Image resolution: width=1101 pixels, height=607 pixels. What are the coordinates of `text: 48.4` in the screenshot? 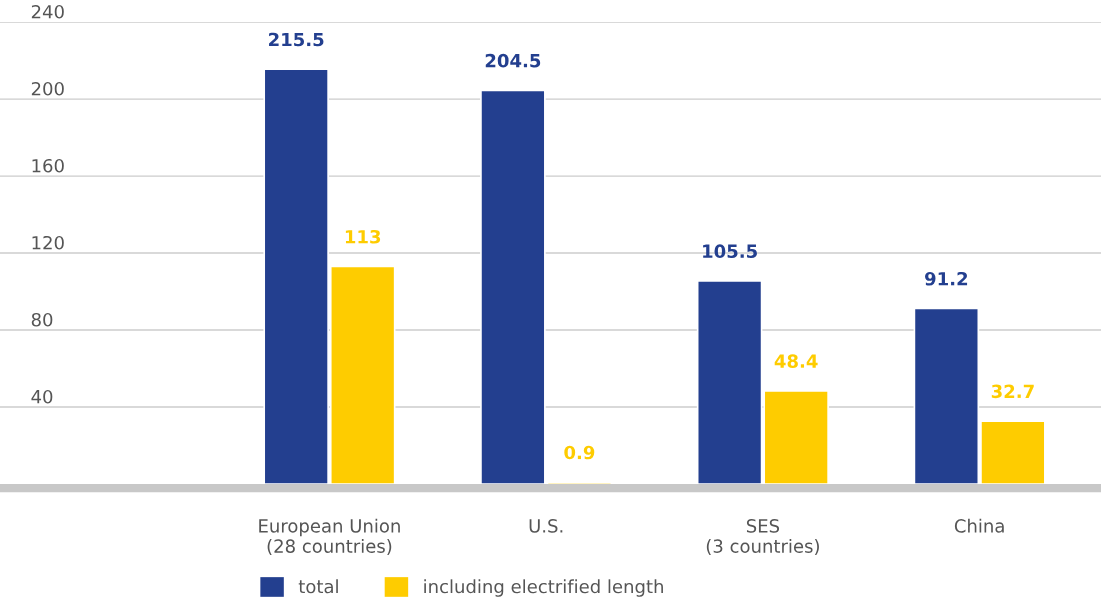 It's located at (796, 361).